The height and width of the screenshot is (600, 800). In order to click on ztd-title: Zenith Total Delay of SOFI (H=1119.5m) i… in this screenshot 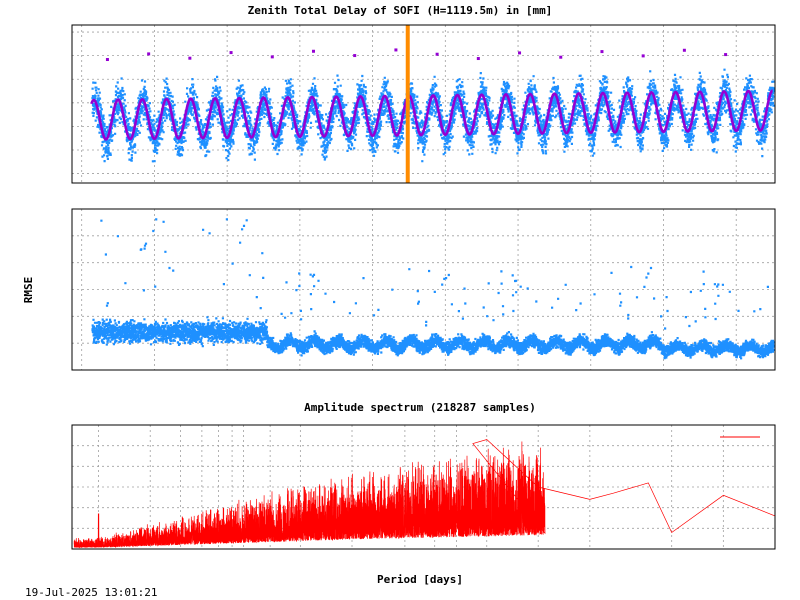, I will do `click(400, 10)`.